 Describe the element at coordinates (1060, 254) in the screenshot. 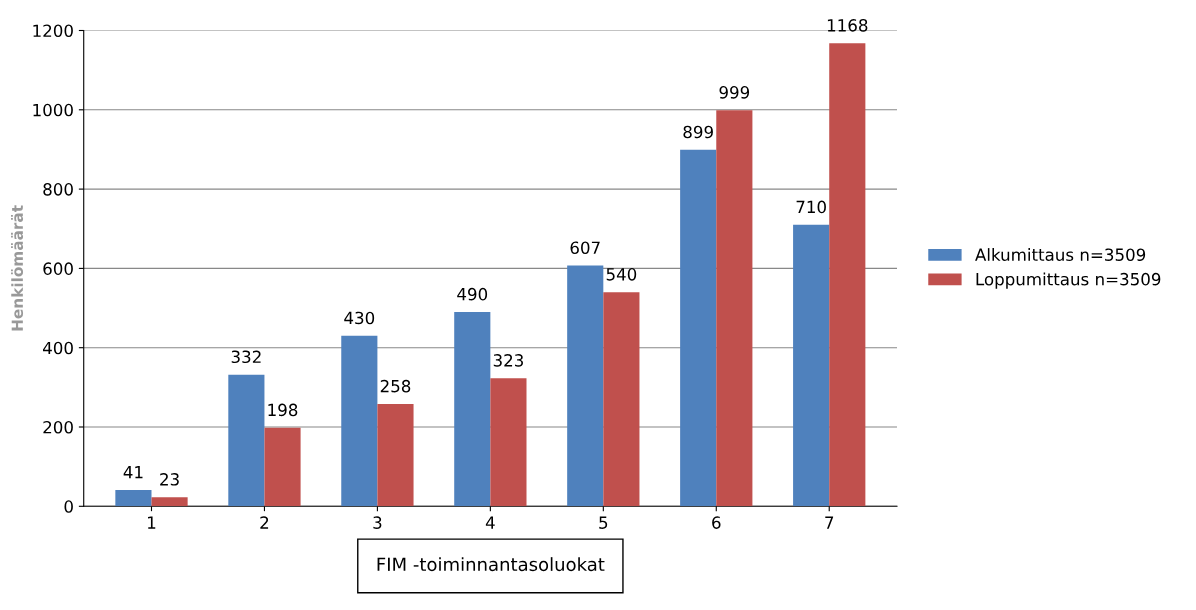

I see `legend-label: Alkumittaus n=3509` at that location.